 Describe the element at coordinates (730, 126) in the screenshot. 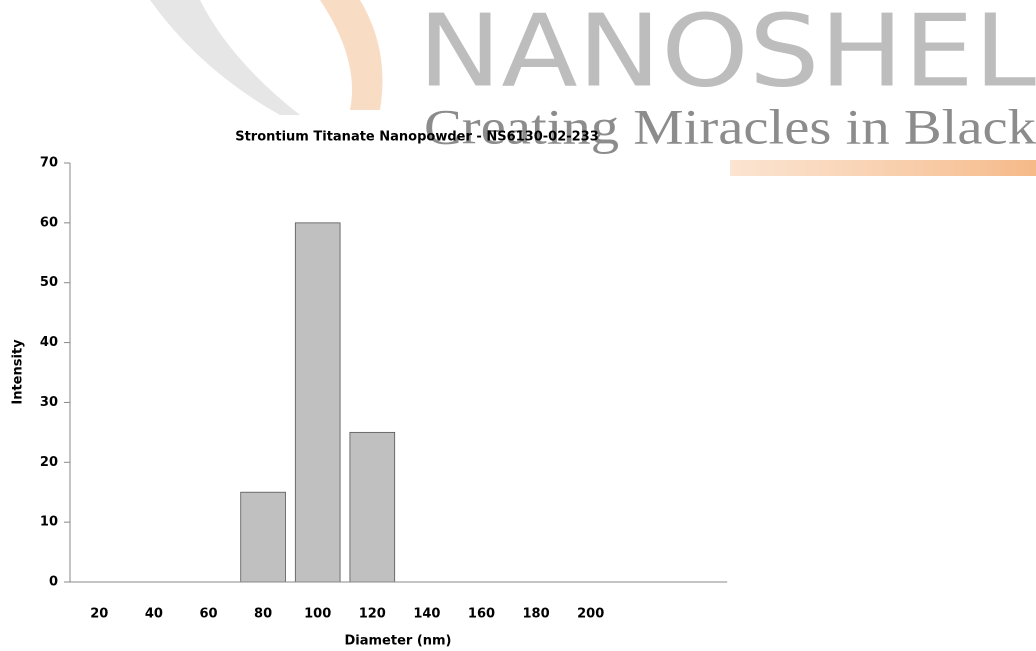

I see `logo-tagline: Creating Miracles in Black` at that location.